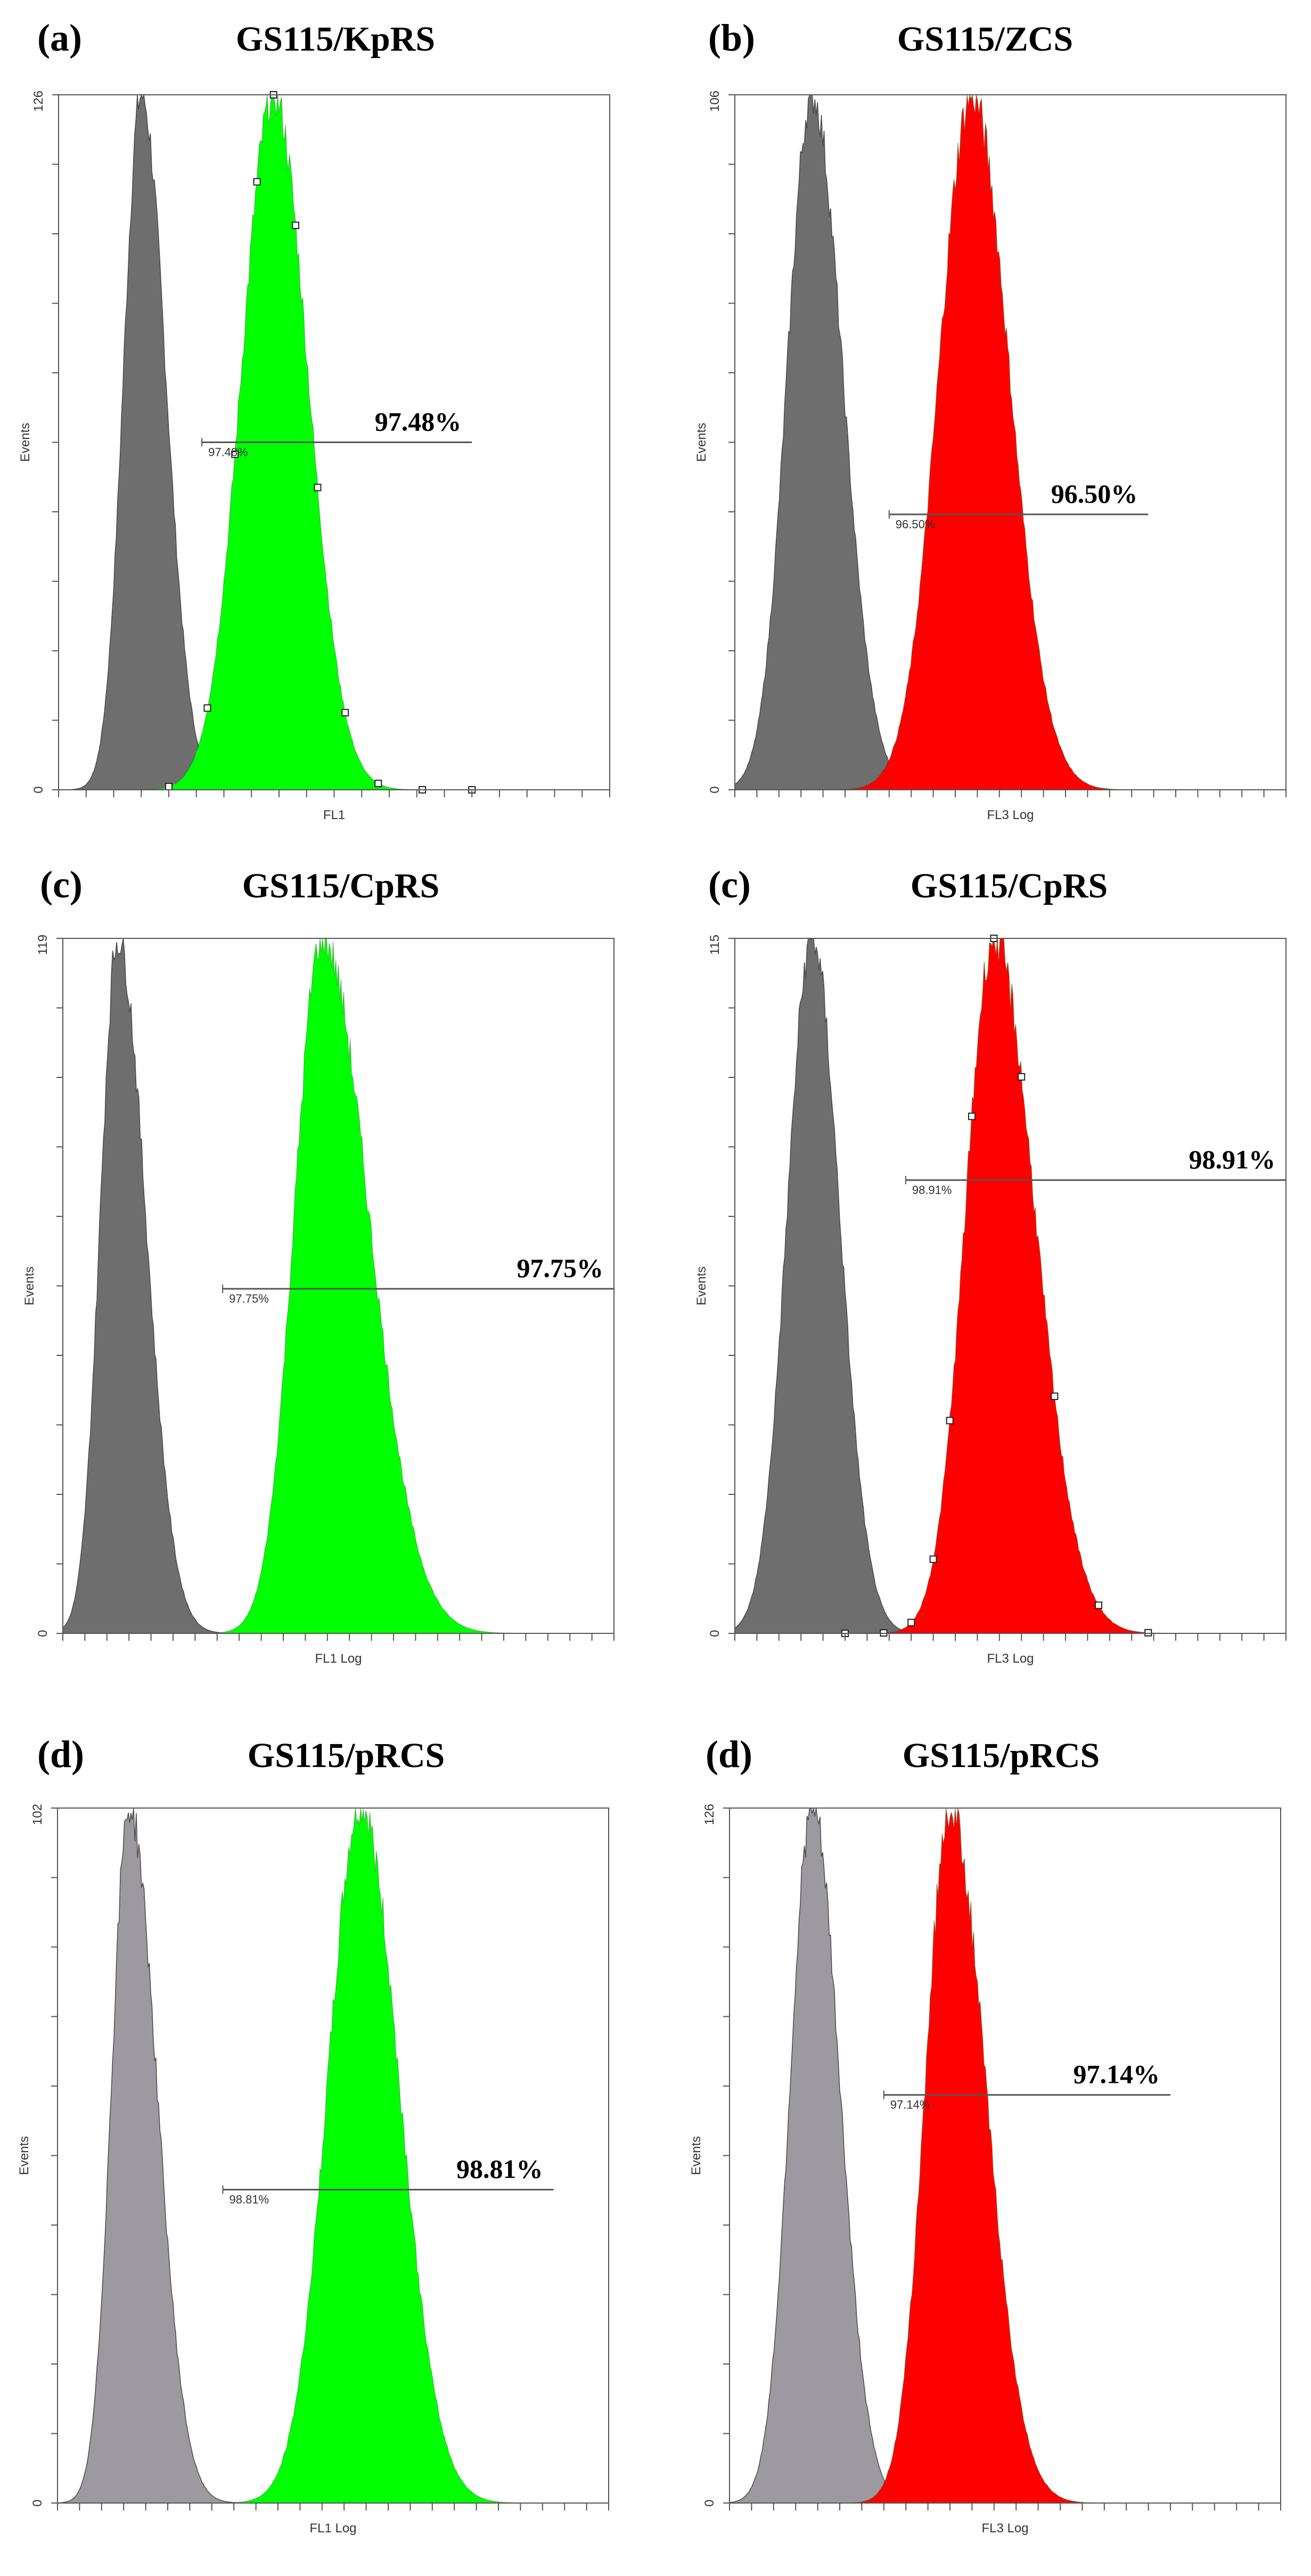  What do you see at coordinates (731, 38) in the screenshot?
I see `panel-letter: (b)` at bounding box center [731, 38].